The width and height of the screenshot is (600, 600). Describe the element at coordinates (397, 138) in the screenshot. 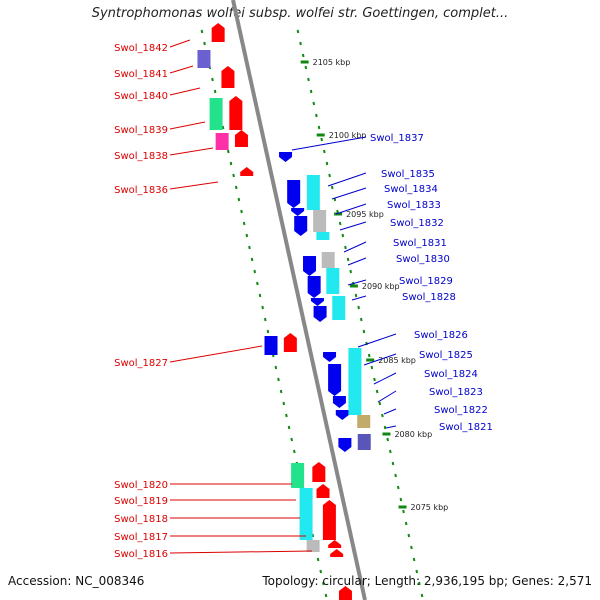

I see `gene-label-right: Swol_1837` at that location.